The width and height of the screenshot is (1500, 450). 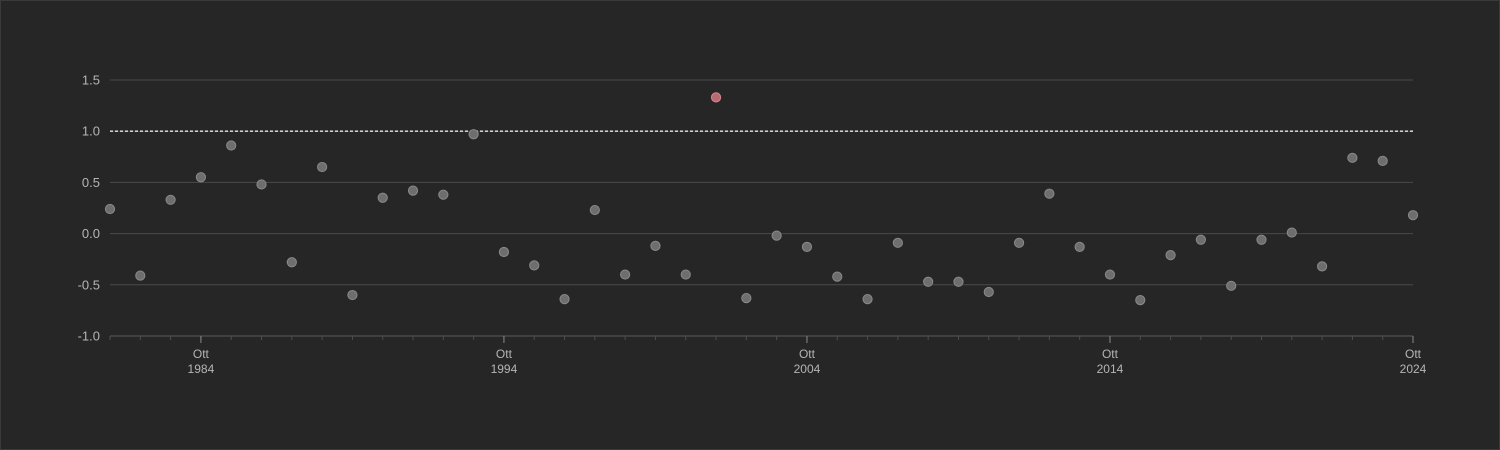 I want to click on y-axis-ticks: 1.5 1.0 0.5 0.0 -0.5 -1.0, so click(x=89, y=208).